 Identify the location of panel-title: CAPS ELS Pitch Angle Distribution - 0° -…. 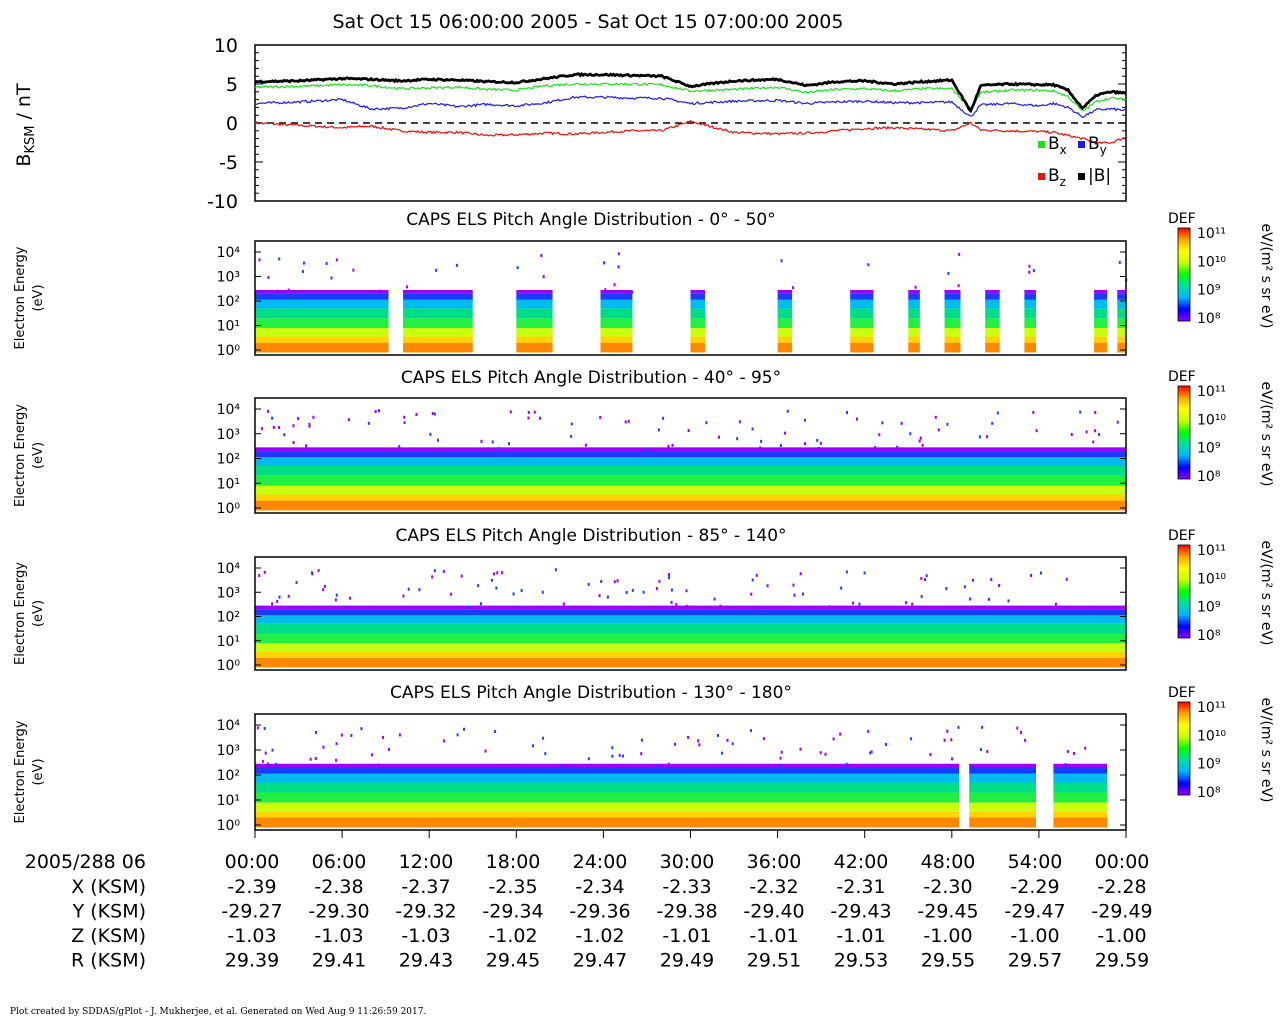
(590, 220).